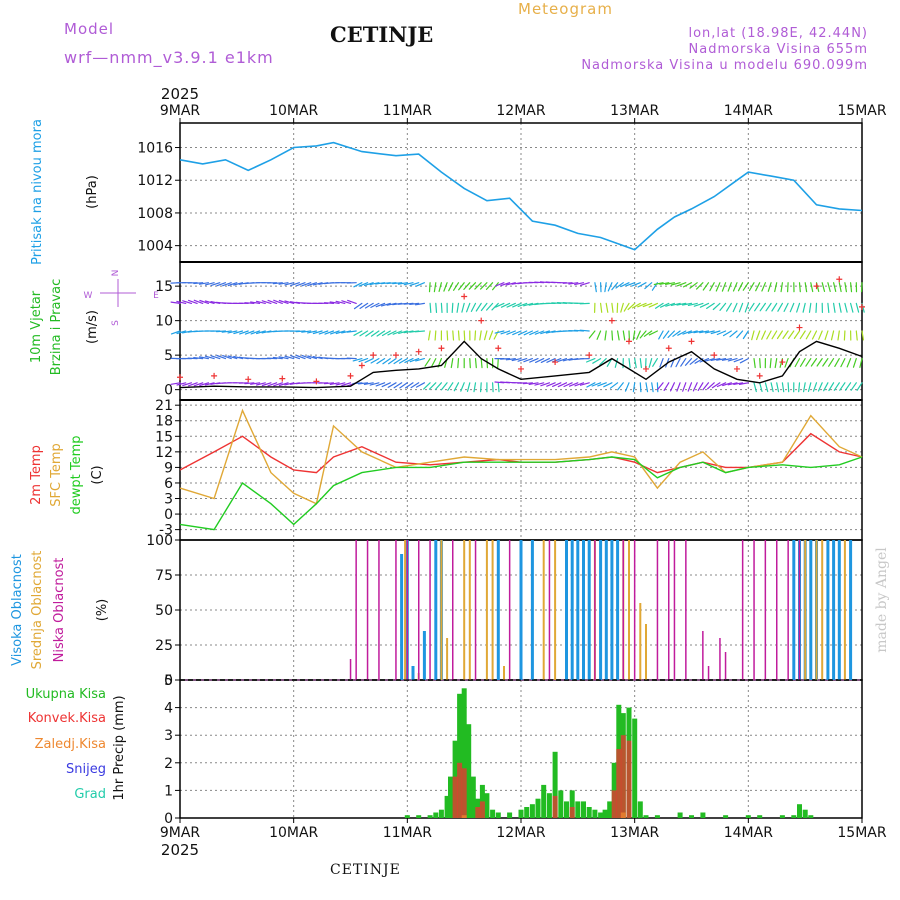 Image resolution: width=900 pixels, height=900 pixels. I want to click on y-tick-label: 0, so click(168, 681).